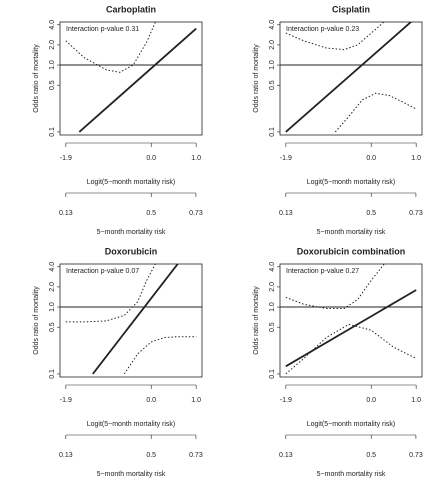 This screenshot has height=480, width=439. What do you see at coordinates (322, 271) in the screenshot?
I see `annotation: Interaction p-value 0.27` at bounding box center [322, 271].